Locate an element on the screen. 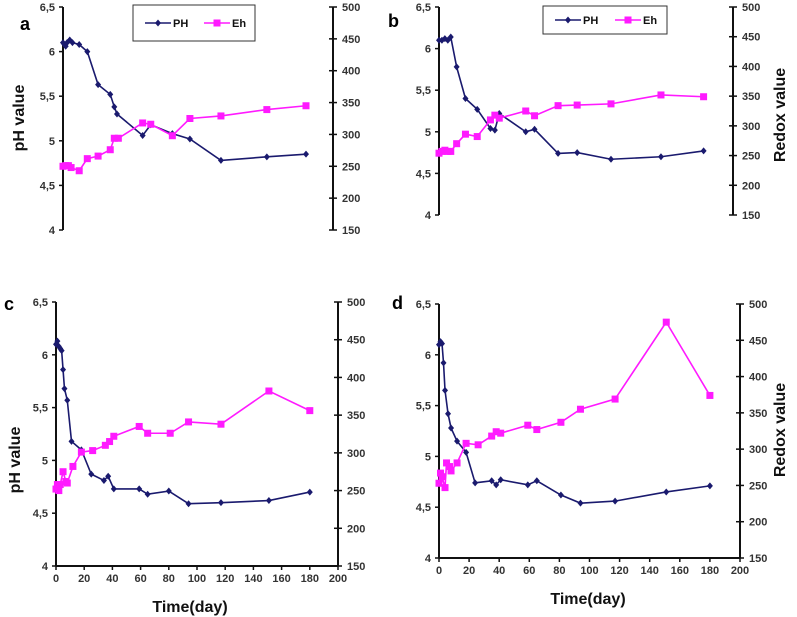 The width and height of the screenshot is (797, 617). x-tick-label: 180 is located at coordinates (310, 579).